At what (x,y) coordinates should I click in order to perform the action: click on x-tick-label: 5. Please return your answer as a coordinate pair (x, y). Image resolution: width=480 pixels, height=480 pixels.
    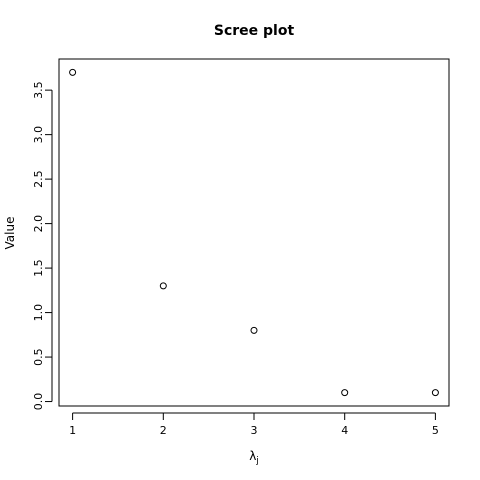
    Looking at the image, I should click on (435, 430).